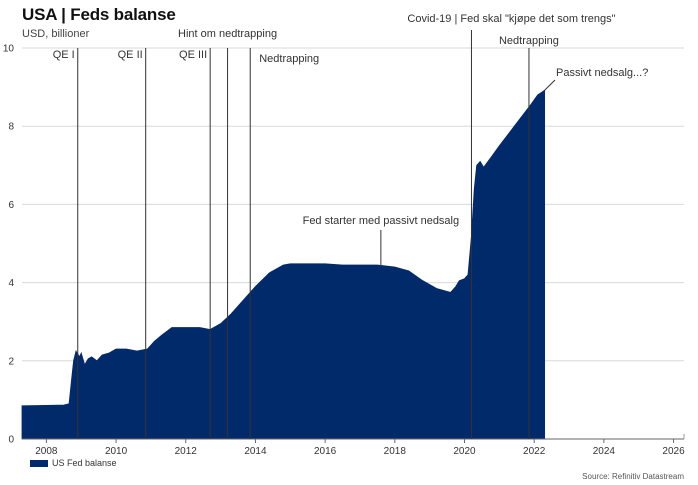 This screenshot has width=698, height=485. I want to click on x-tick-label: 2010, so click(116, 451).